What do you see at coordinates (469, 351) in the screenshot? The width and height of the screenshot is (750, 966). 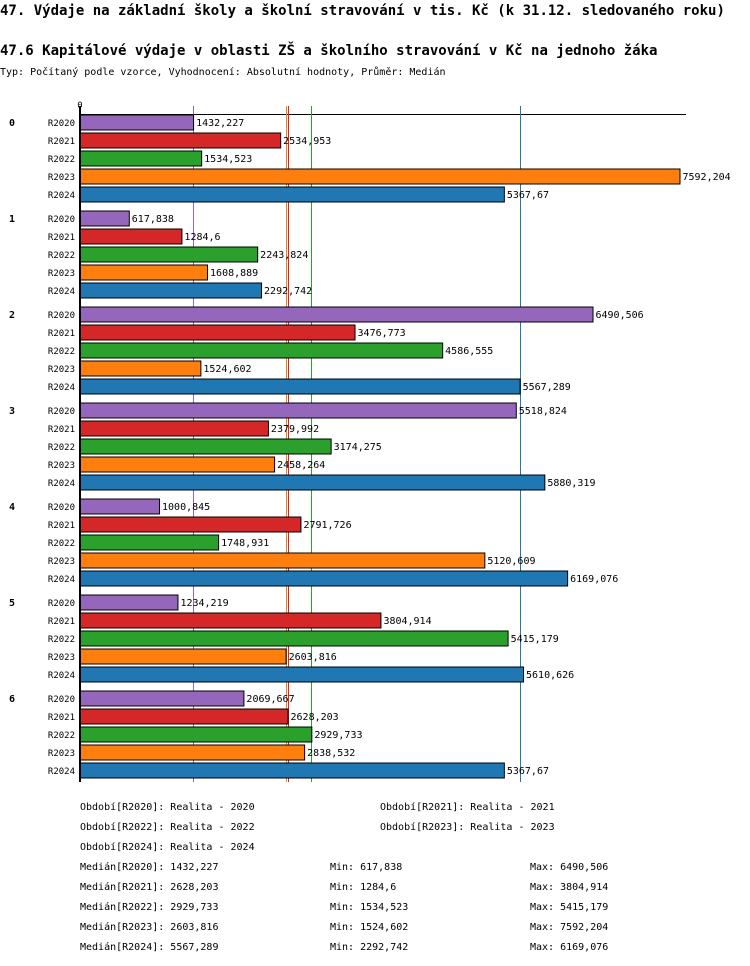 I see `bar-value-label: 4586,555` at bounding box center [469, 351].